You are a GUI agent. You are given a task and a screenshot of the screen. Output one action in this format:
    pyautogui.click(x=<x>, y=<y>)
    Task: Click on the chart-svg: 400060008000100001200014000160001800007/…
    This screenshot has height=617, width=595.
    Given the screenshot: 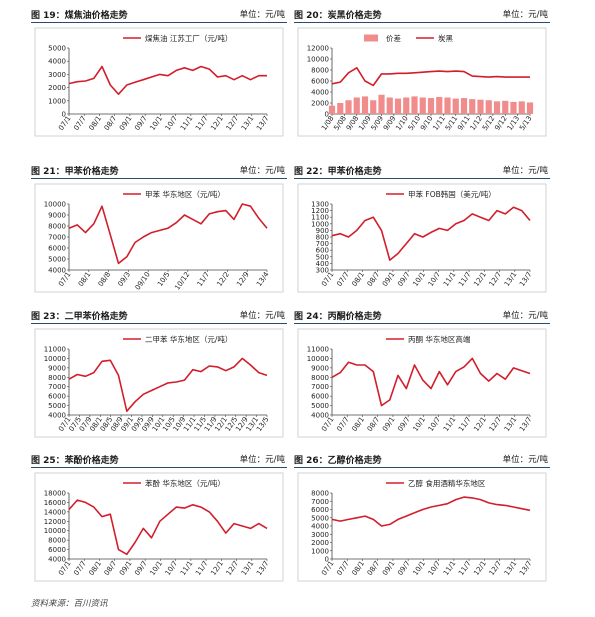 What is the action you would take?
    pyautogui.click(x=159, y=527)
    